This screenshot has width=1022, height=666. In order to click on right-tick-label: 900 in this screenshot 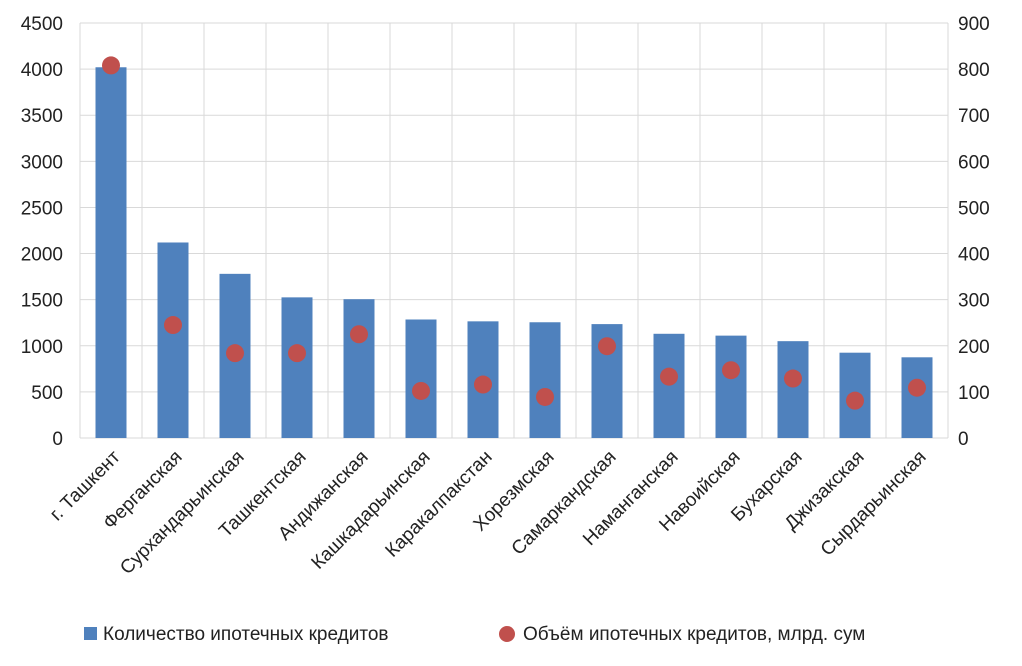, I will do `click(974, 24)`.